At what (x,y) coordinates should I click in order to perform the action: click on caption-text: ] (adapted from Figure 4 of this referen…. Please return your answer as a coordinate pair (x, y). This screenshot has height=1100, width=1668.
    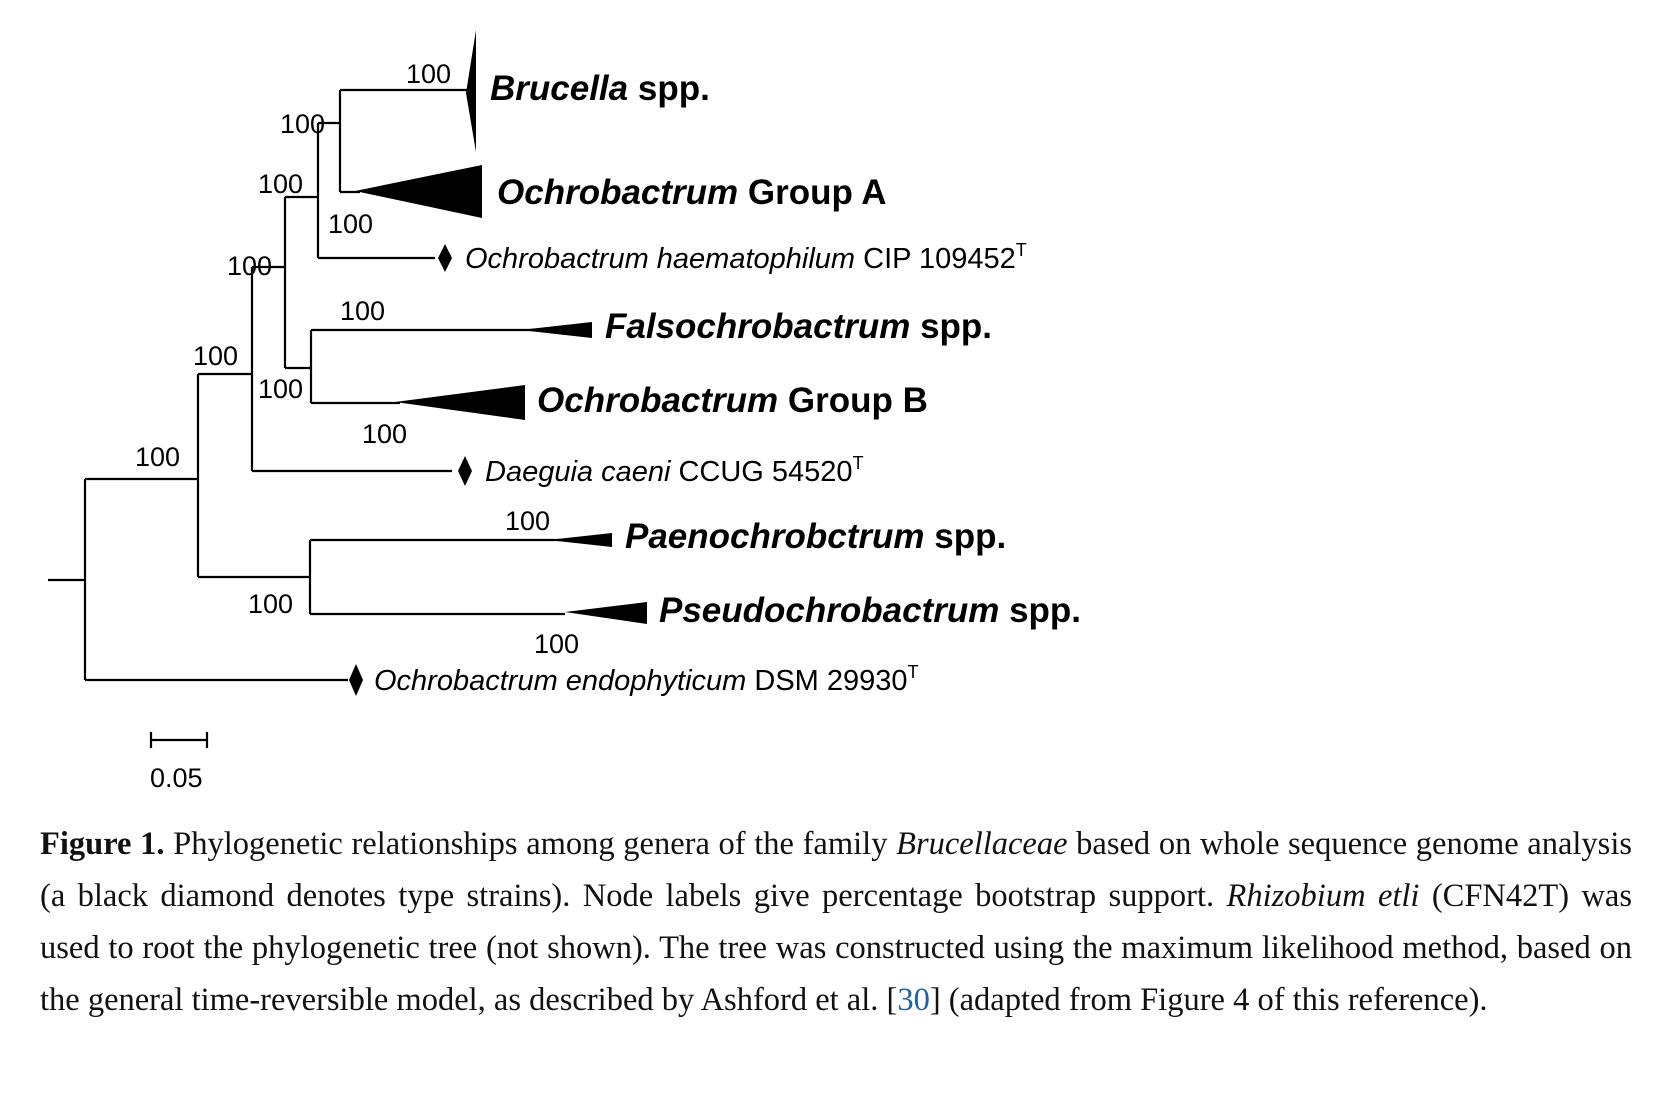
    Looking at the image, I should click on (1208, 1000).